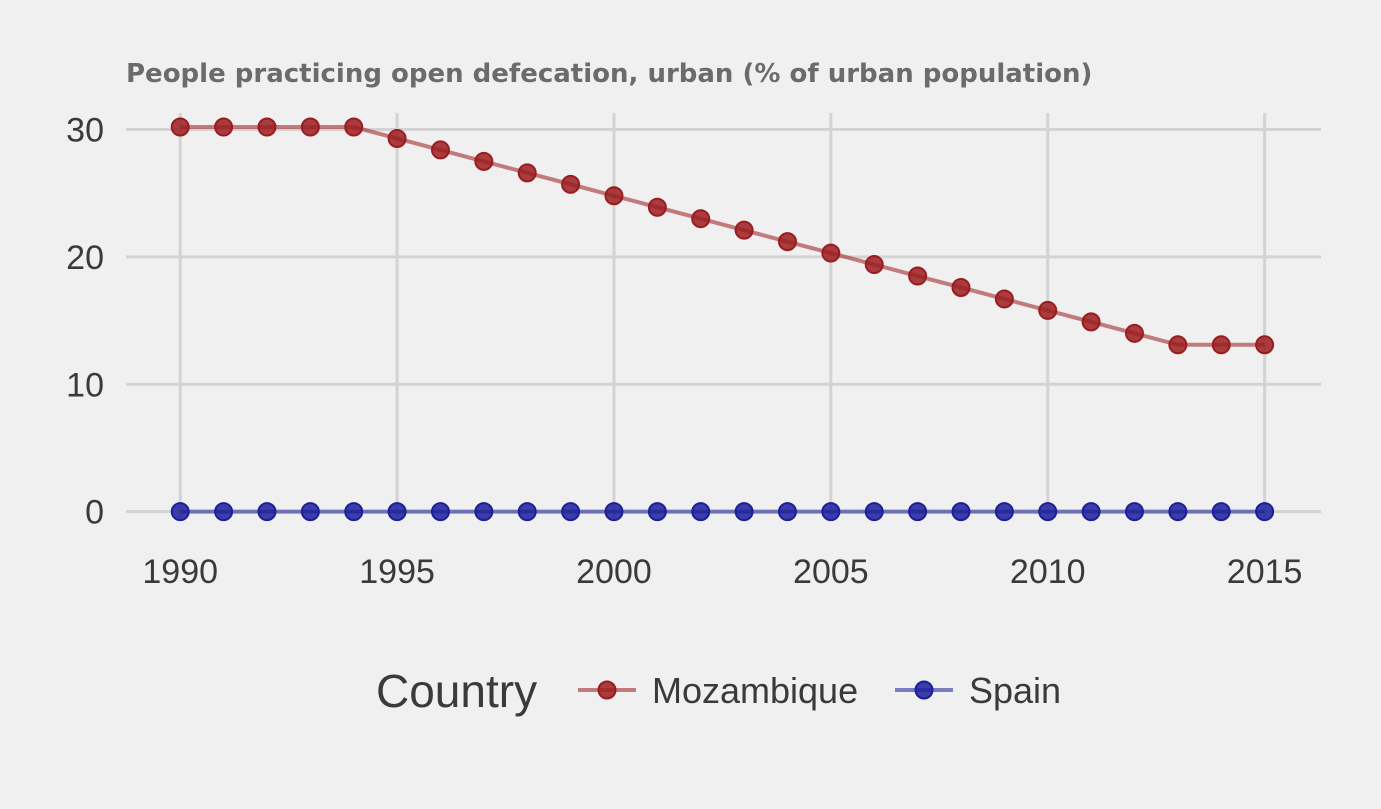  I want to click on legend-label: Spain, so click(1015, 690).